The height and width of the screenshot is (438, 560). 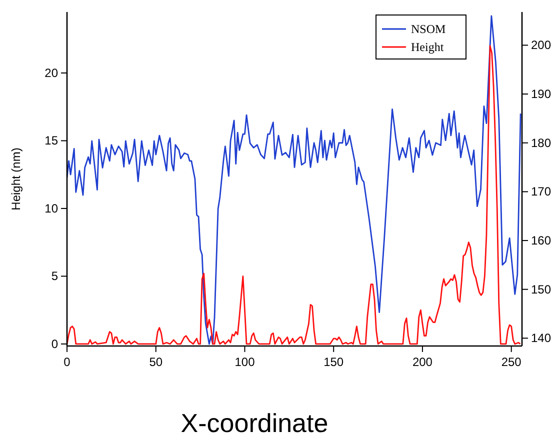 I want to click on x-tick-label: 100, so click(x=245, y=362).